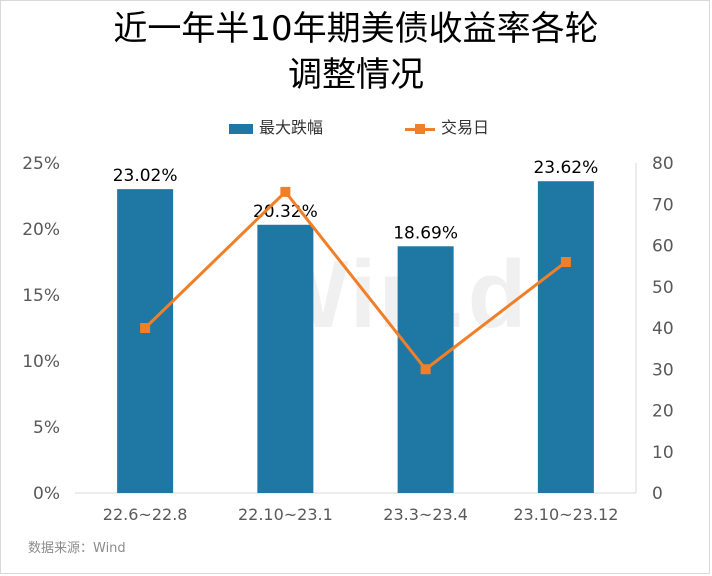 The image size is (712, 576). What do you see at coordinates (145, 176) in the screenshot?
I see `bar-data-label: 23.02%` at bounding box center [145, 176].